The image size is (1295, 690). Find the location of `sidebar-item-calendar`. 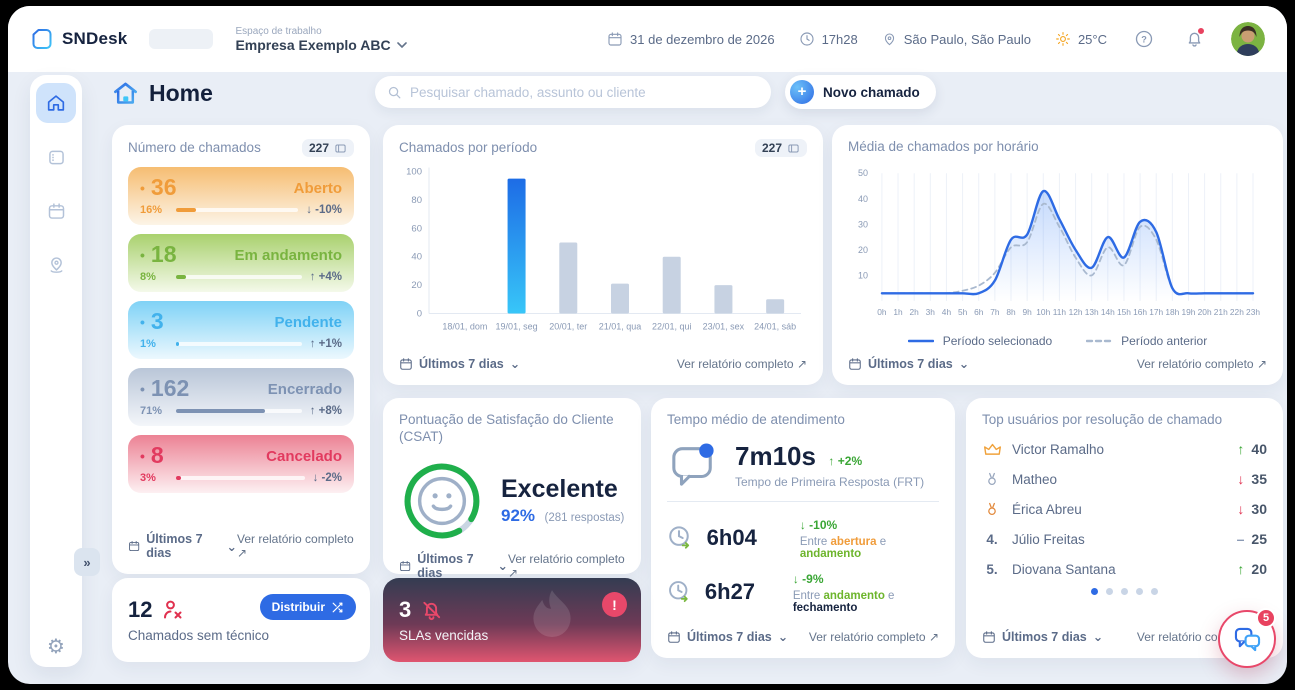

sidebar-item-calendar is located at coordinates (56, 211).